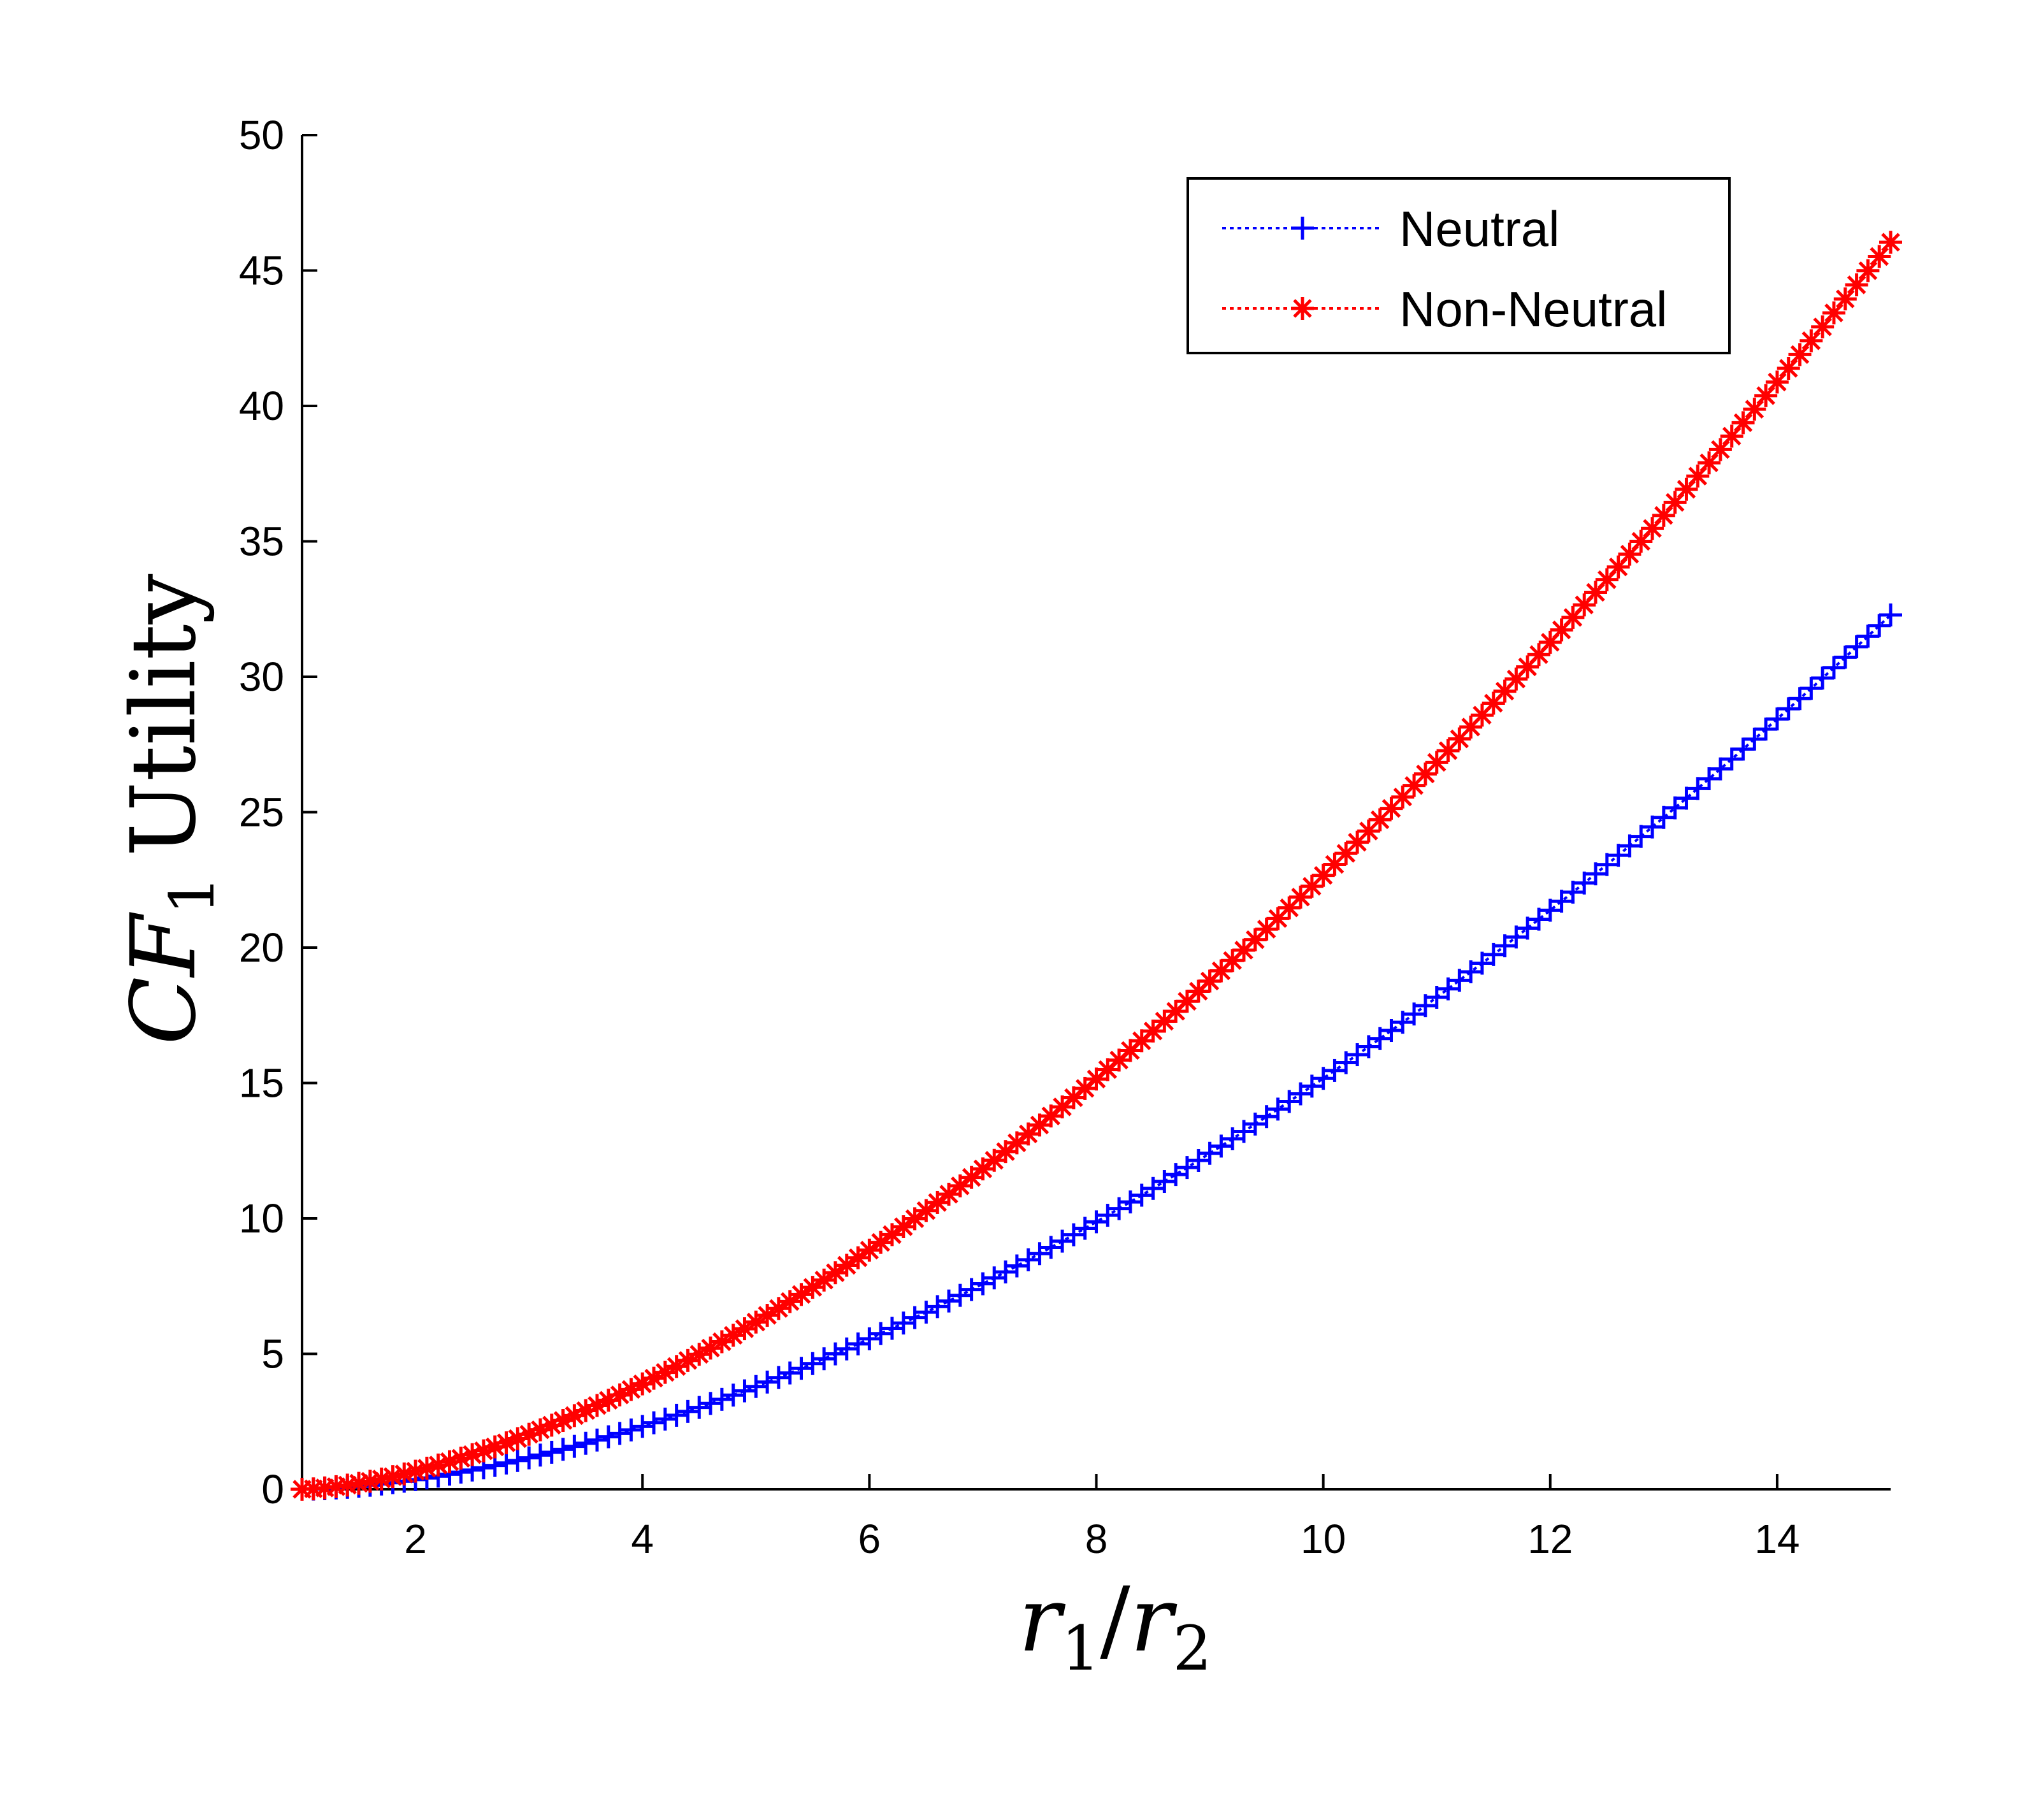 The width and height of the screenshot is (2027, 1820). What do you see at coordinates (1550, 1539) in the screenshot?
I see `x-tick-label: 12` at bounding box center [1550, 1539].